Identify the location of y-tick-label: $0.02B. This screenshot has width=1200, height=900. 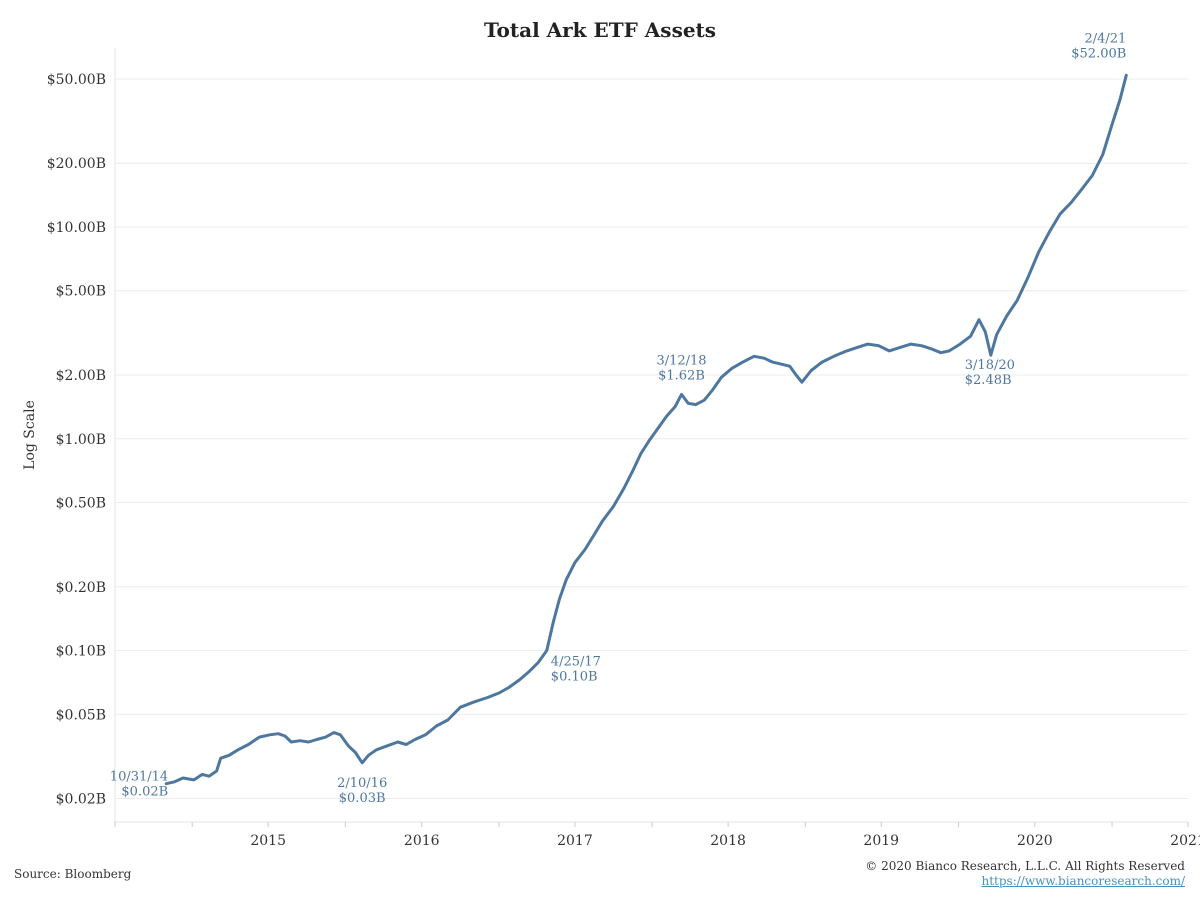
(81, 800).